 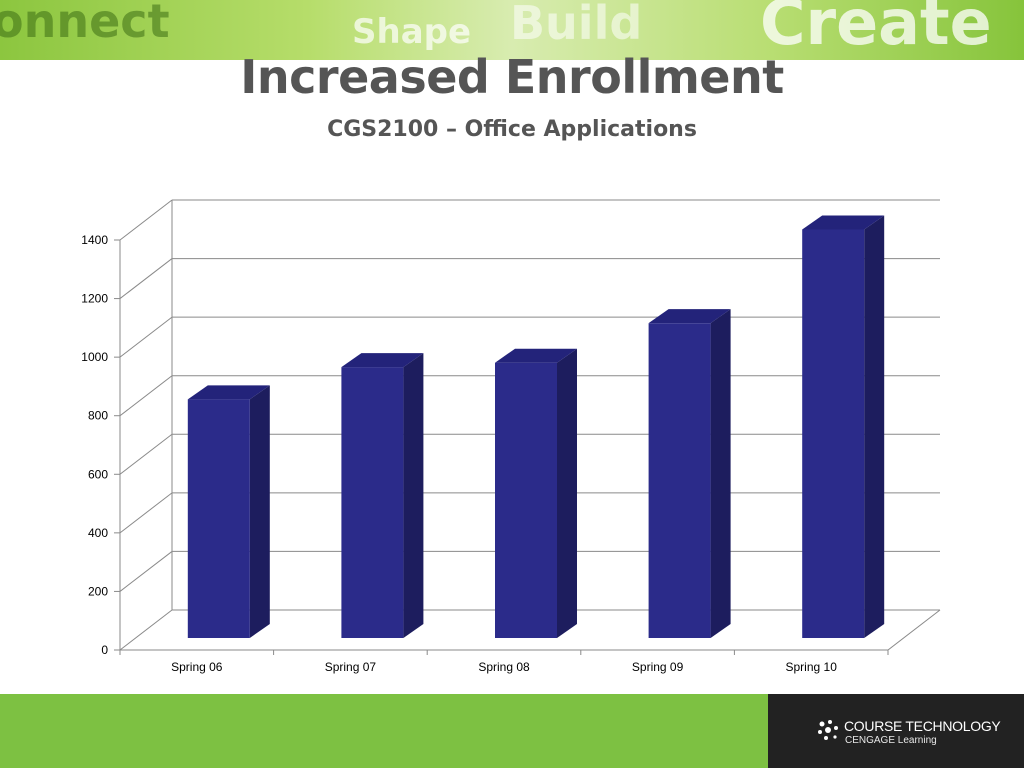 What do you see at coordinates (504, 667) in the screenshot?
I see `x-tick-label: Spring 08` at bounding box center [504, 667].